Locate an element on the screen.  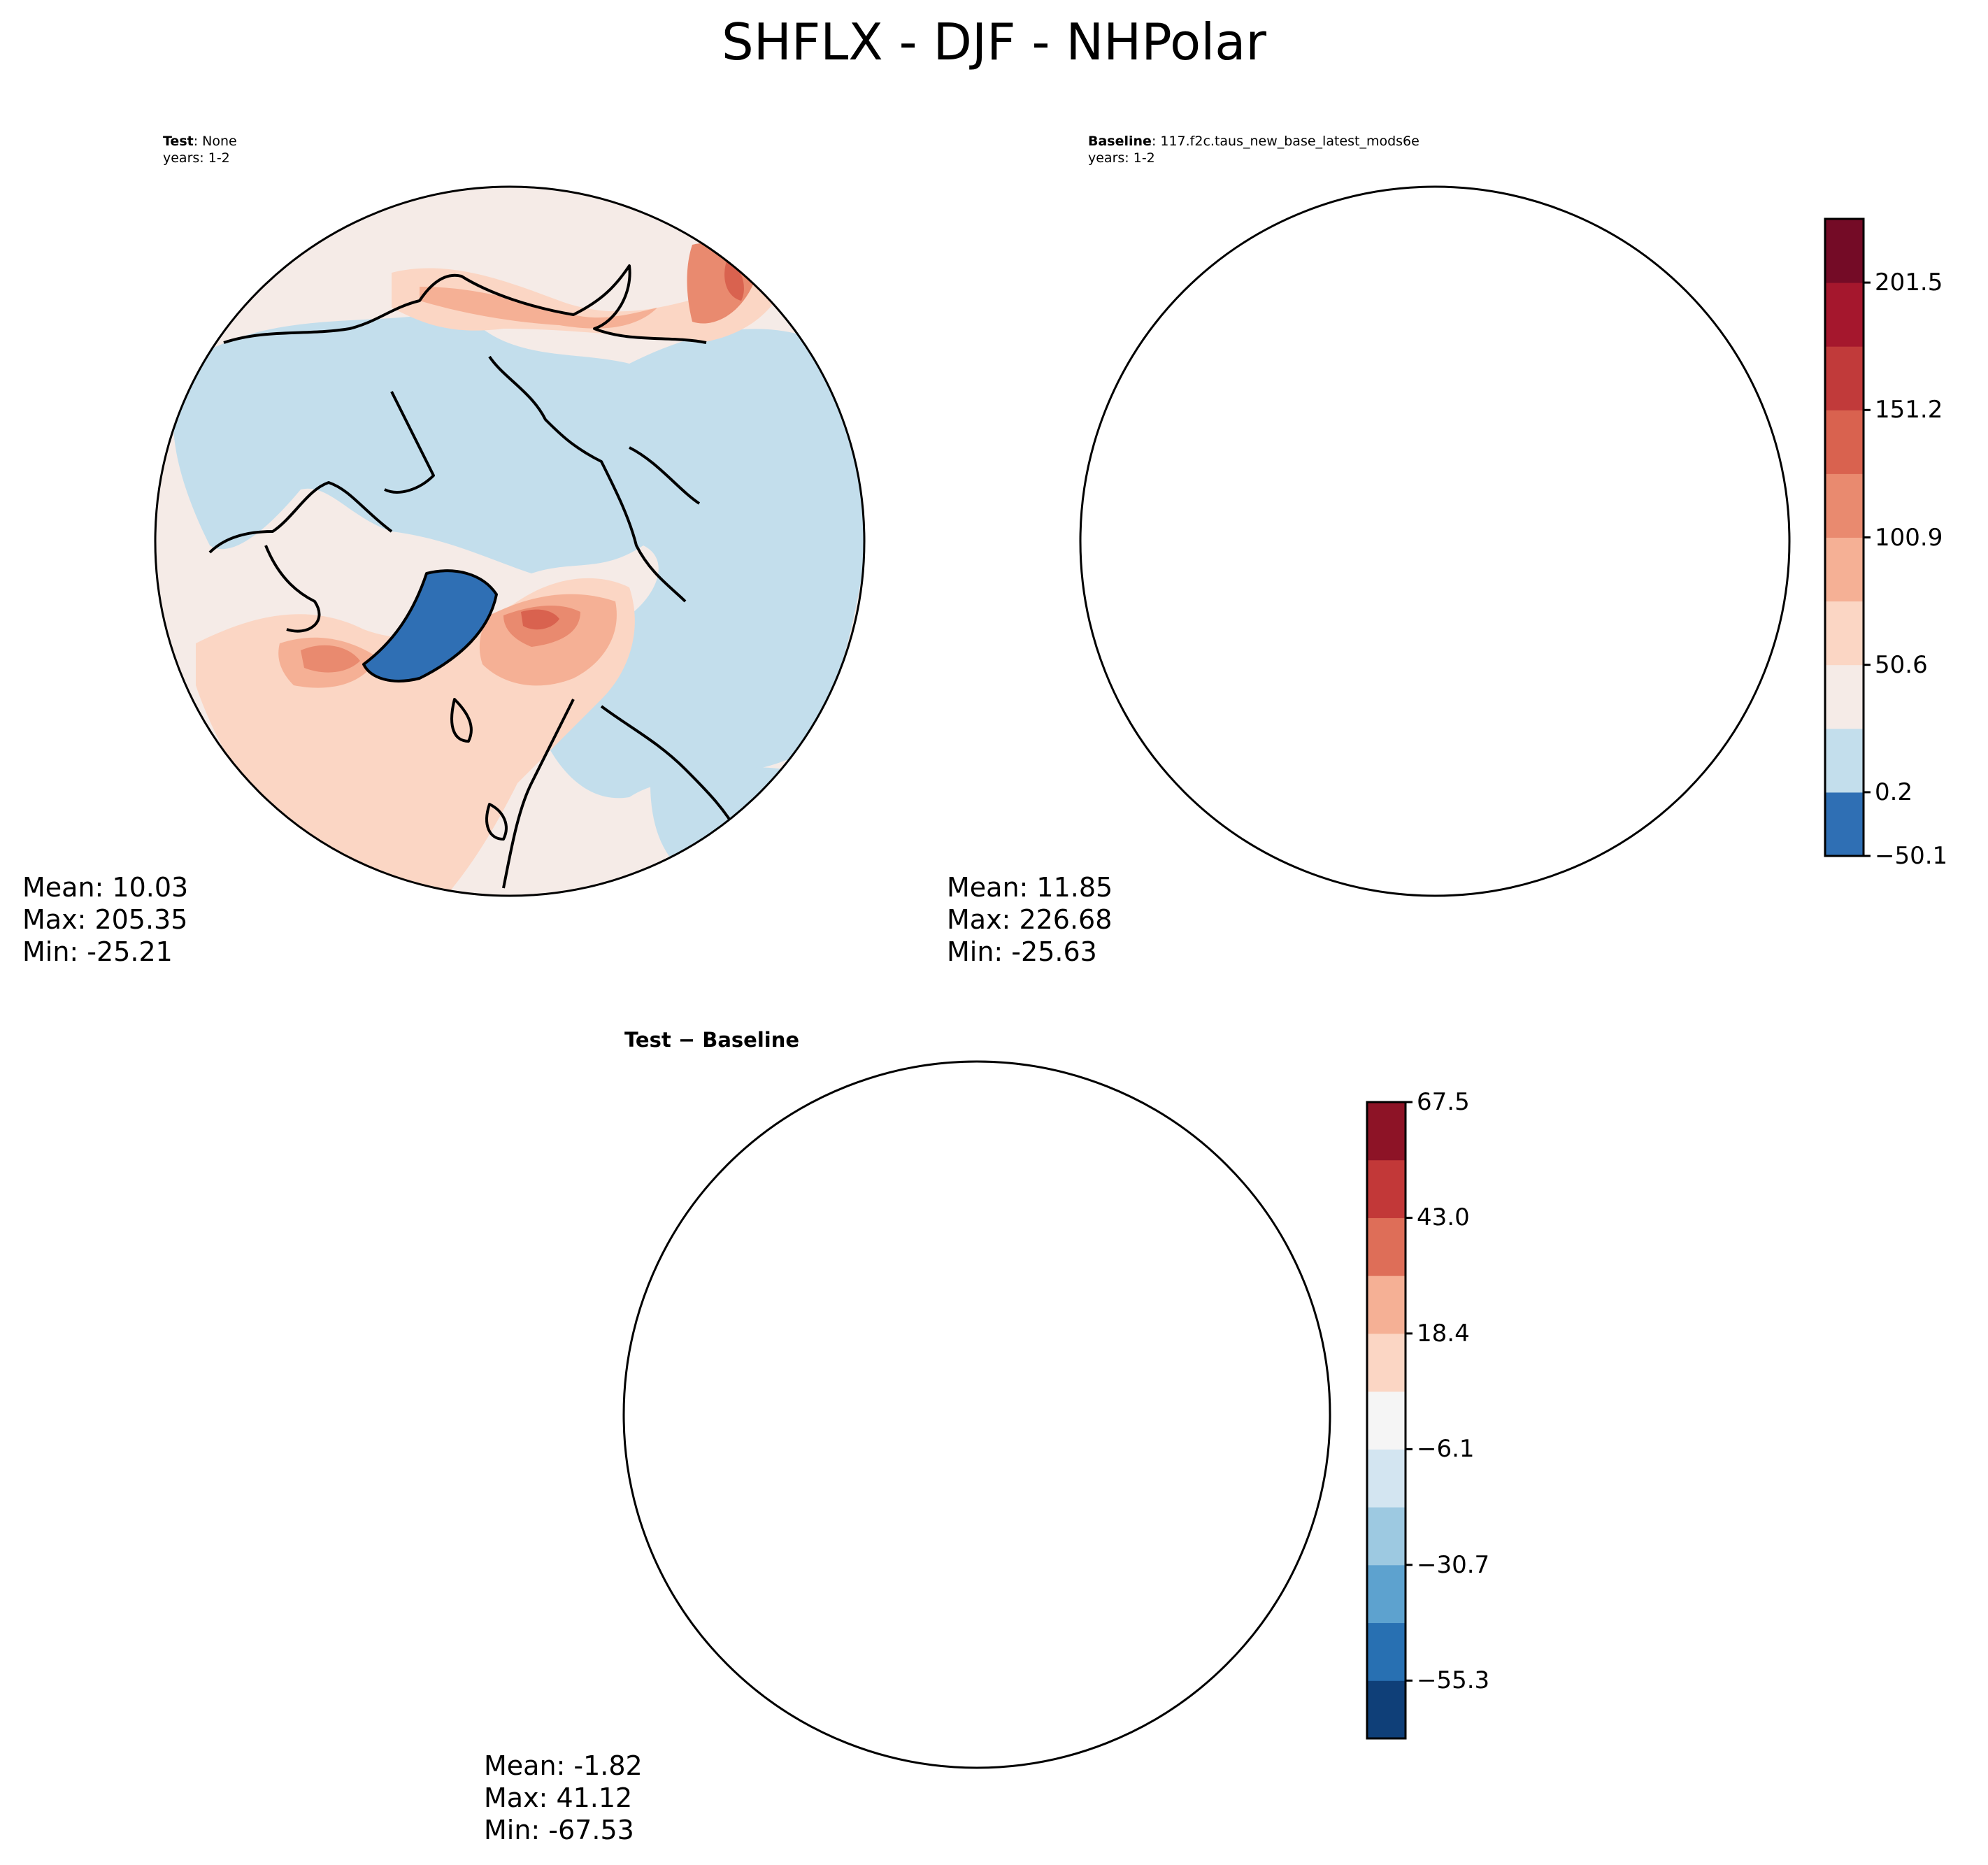
colorbar-tick-label: −30.7 is located at coordinates (1454, 1564).